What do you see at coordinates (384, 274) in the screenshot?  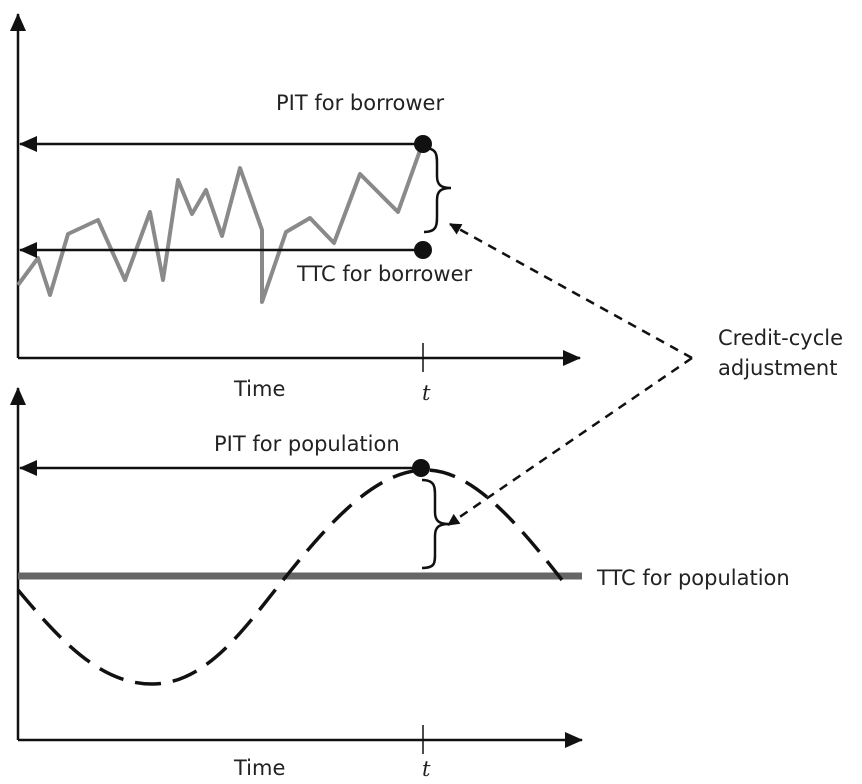 I see `ttc-borrower-label: TTC for borrower` at bounding box center [384, 274].